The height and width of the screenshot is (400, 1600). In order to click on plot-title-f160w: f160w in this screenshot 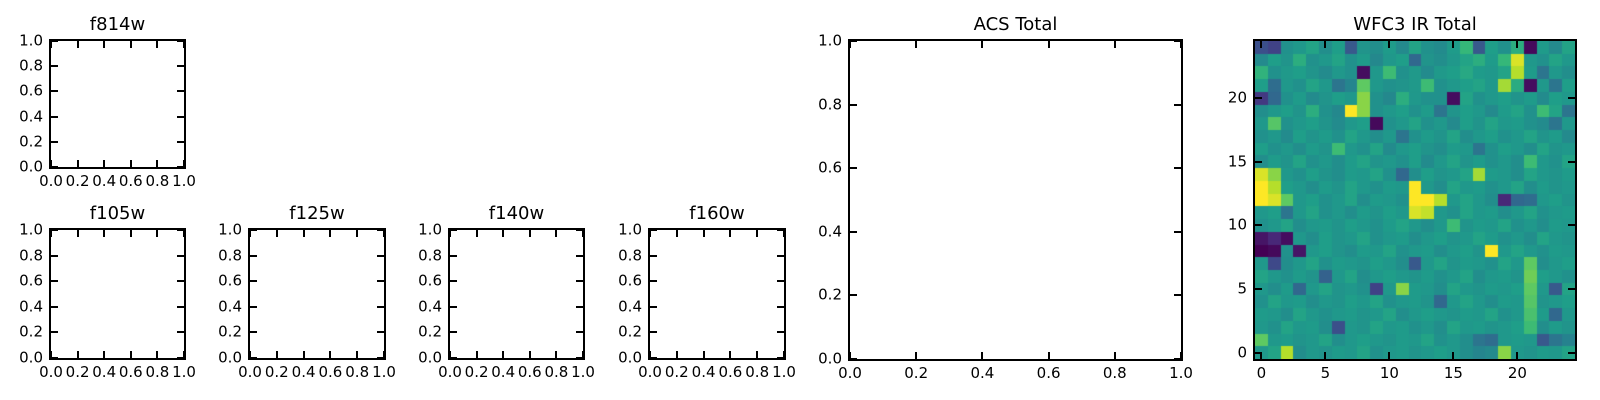, I will do `click(717, 214)`.